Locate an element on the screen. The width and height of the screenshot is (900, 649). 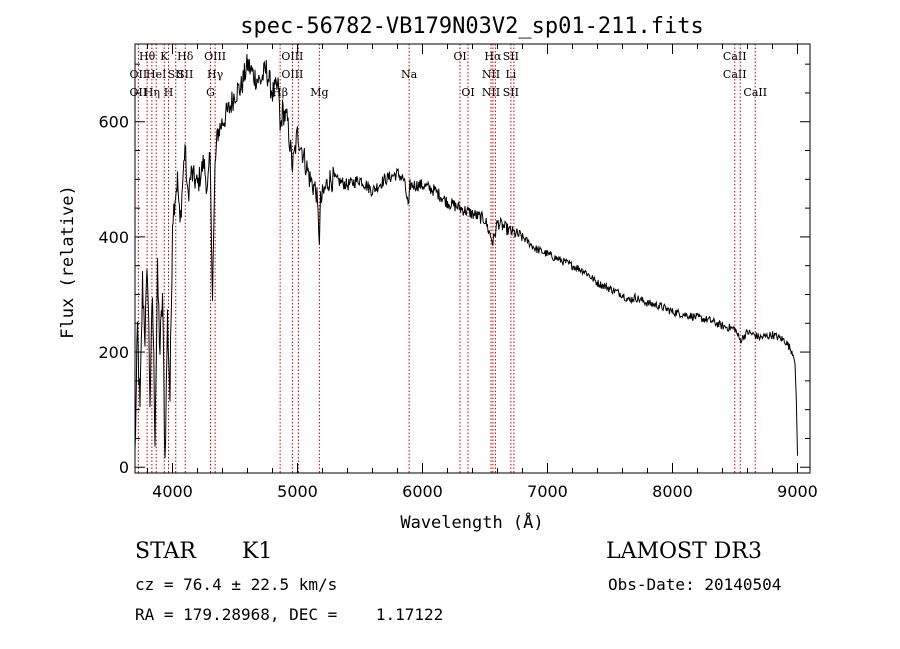
redshift-cz: cz = 76.4 ± 22.5 km/s is located at coordinates (236, 584).